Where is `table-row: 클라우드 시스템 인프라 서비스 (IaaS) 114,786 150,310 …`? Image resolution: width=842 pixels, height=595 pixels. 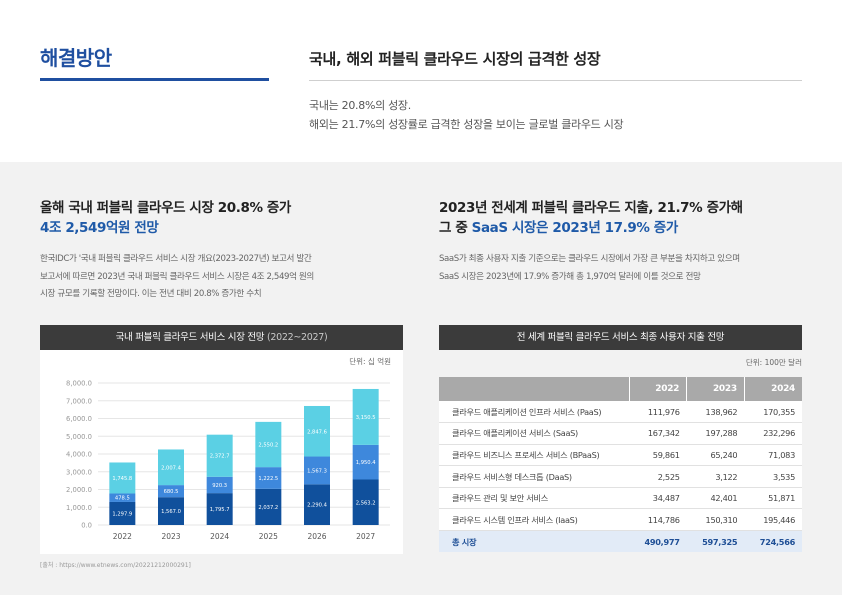
table-row: 클라우드 시스템 인프라 서비스 (IaaS) 114,786 150,310 … is located at coordinates (620, 520).